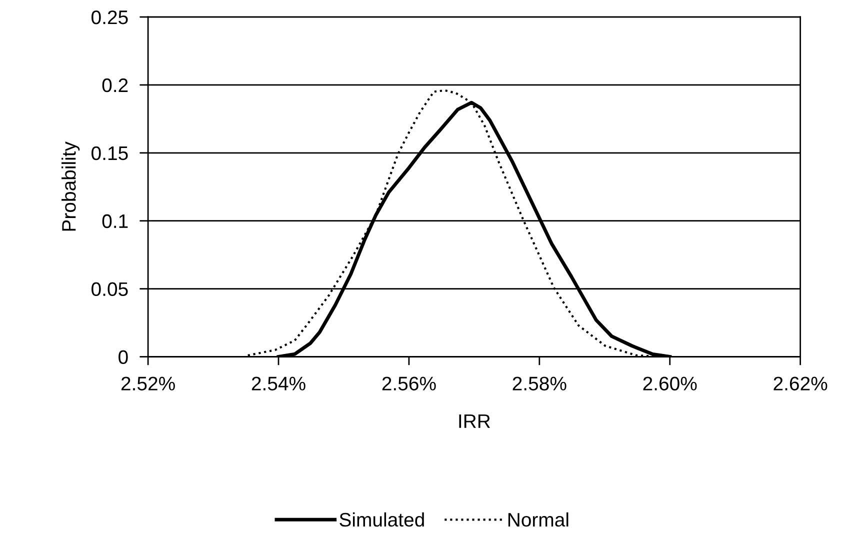 This screenshot has width=846, height=548. I want to click on x-tick-label: 2.54%, so click(279, 383).